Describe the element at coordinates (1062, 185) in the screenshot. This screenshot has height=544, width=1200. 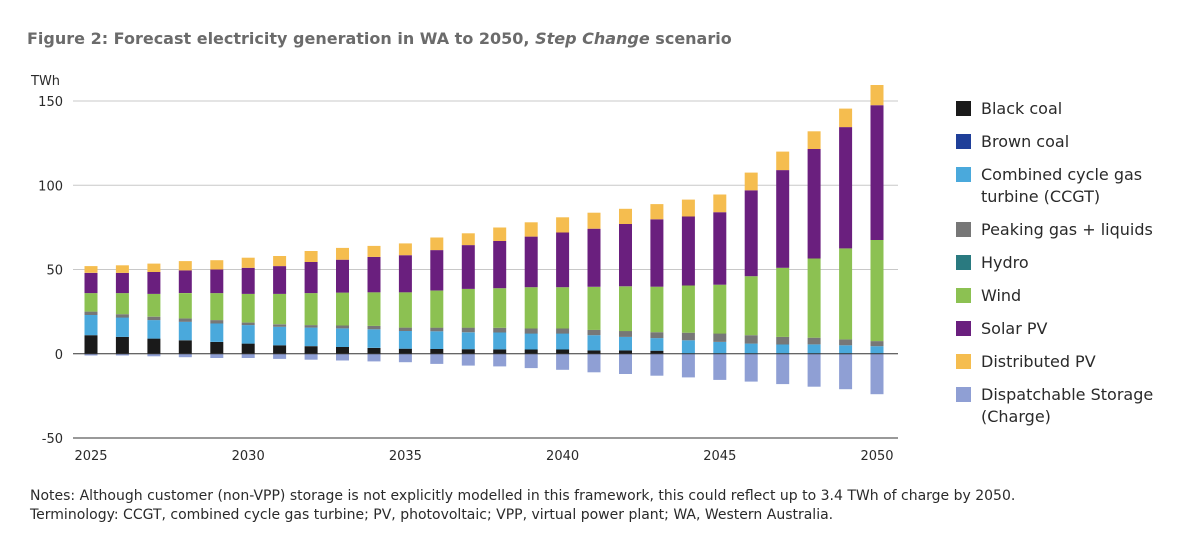
I see `legend-label: Combined cycle gas turbine (CCGT)` at that location.